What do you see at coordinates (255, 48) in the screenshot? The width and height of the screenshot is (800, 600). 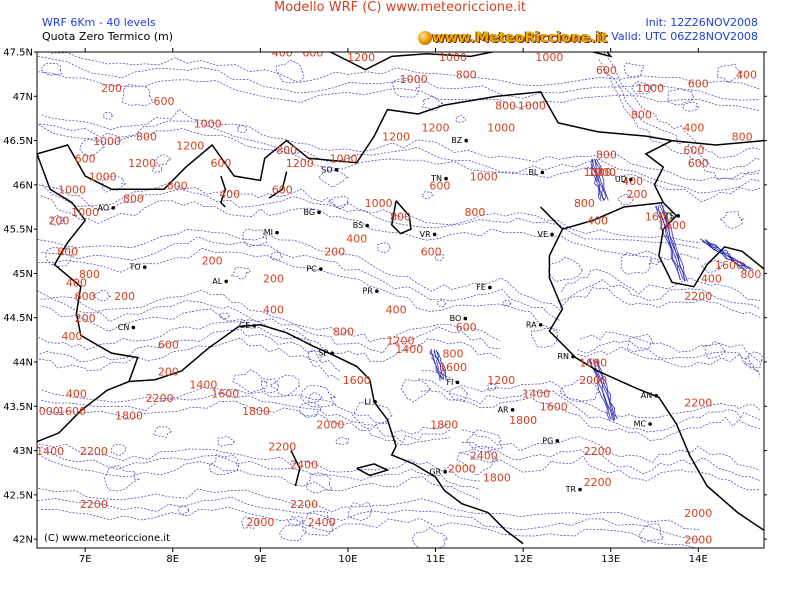 I see `contour-value-label: 200` at bounding box center [255, 48].